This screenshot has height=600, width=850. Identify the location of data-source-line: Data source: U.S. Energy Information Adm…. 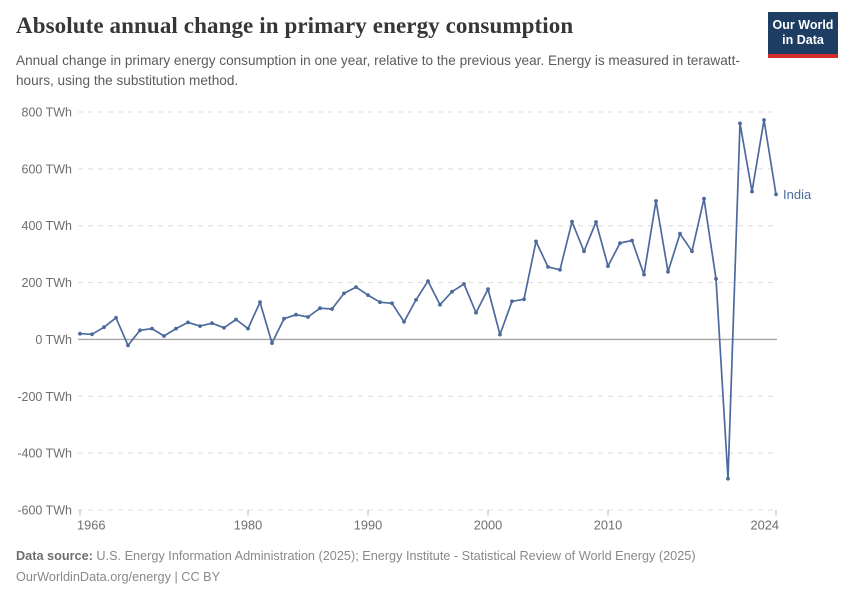
(426, 556).